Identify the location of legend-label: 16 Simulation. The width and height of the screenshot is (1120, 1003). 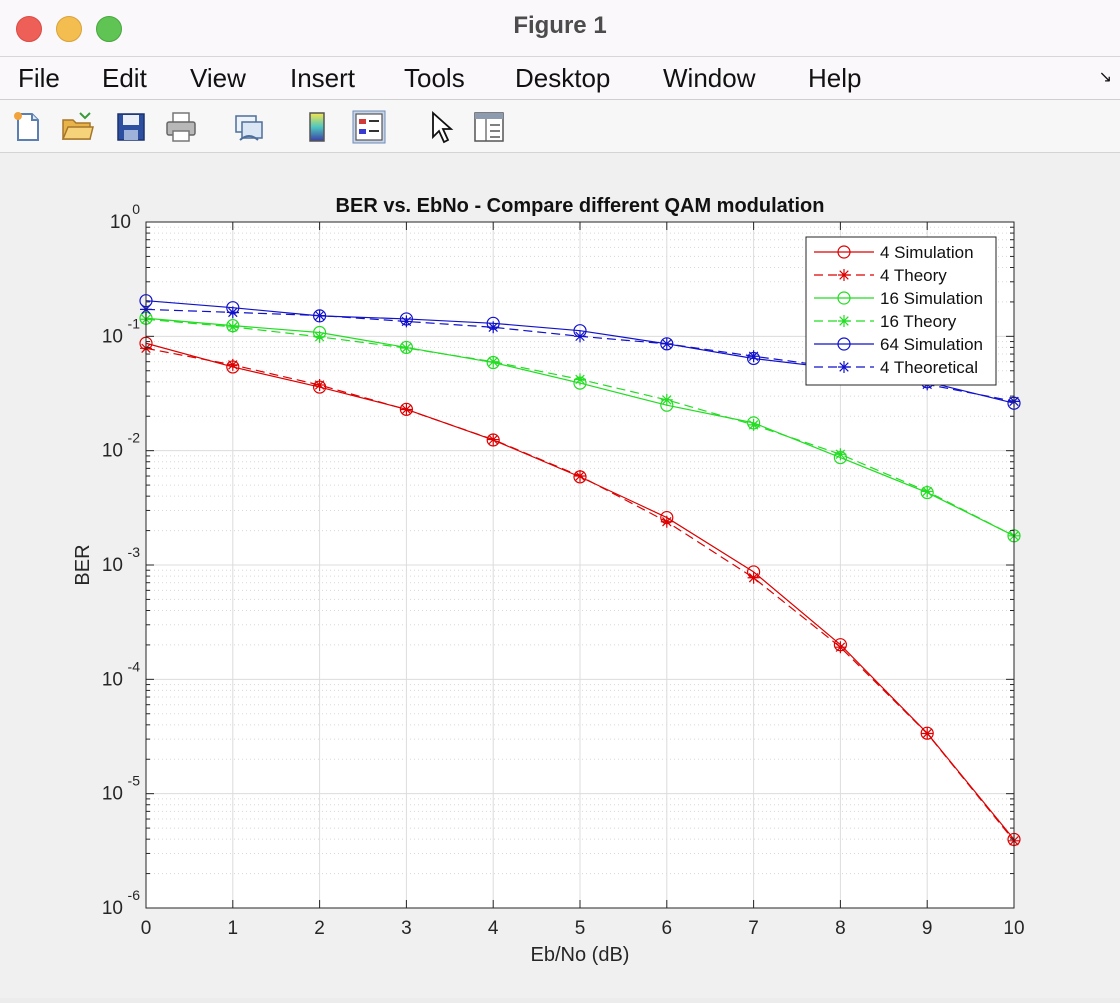
(931, 298).